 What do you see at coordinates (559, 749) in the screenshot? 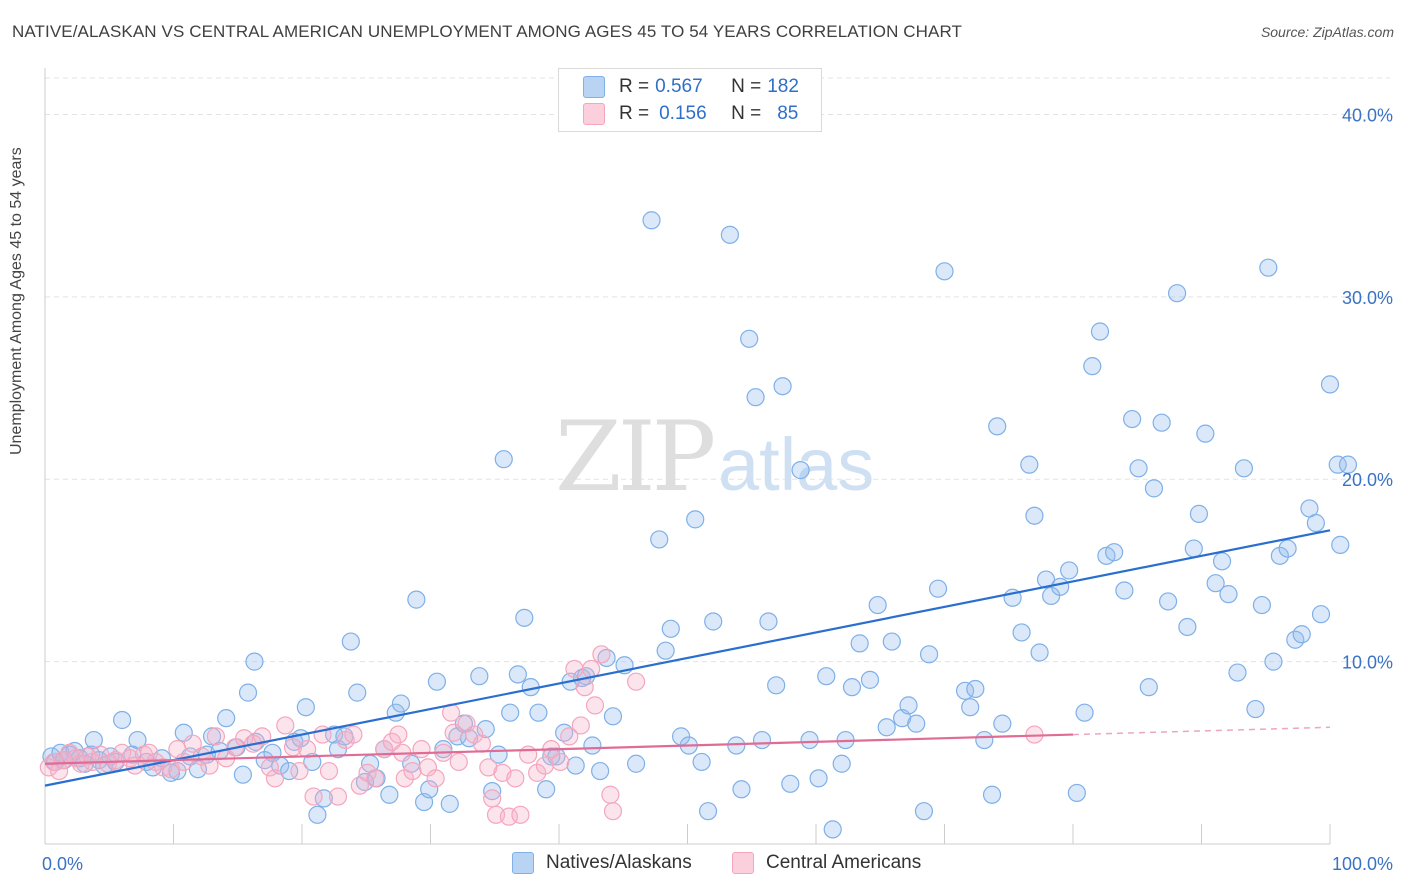
I see `central-american-trend-line` at bounding box center [559, 749].